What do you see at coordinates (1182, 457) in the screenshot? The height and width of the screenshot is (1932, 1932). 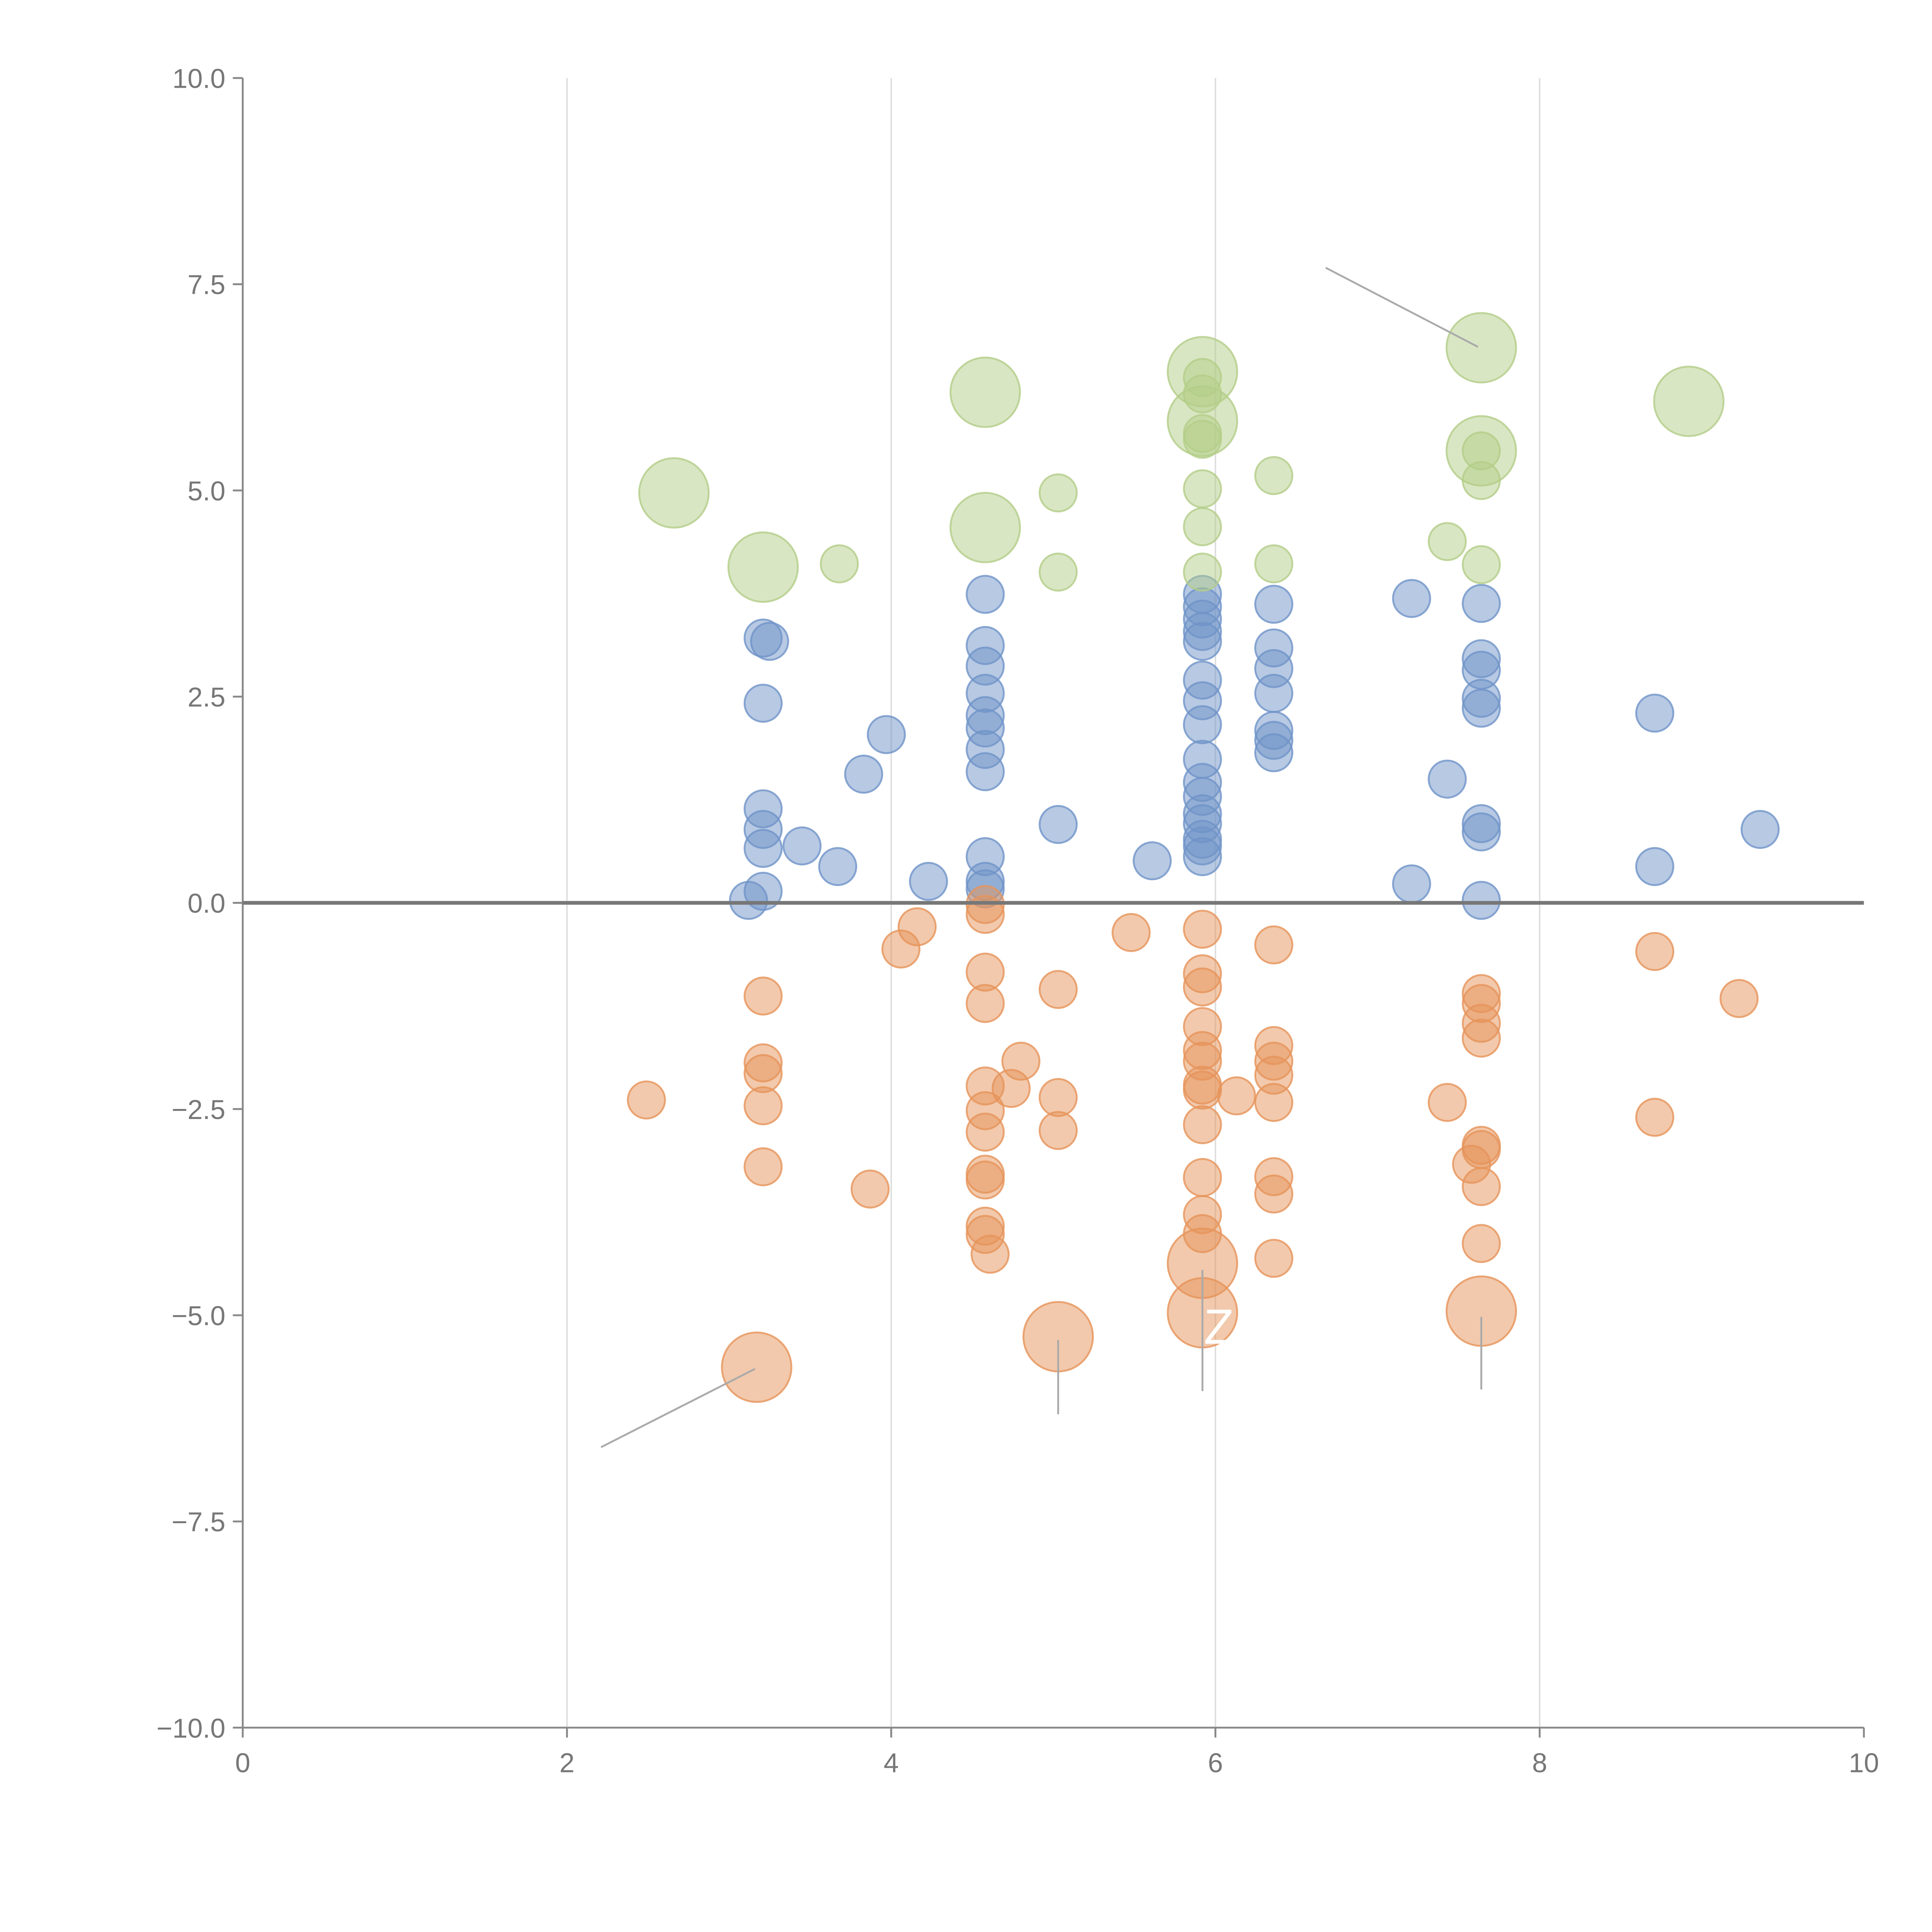 I see `series-green` at bounding box center [1182, 457].